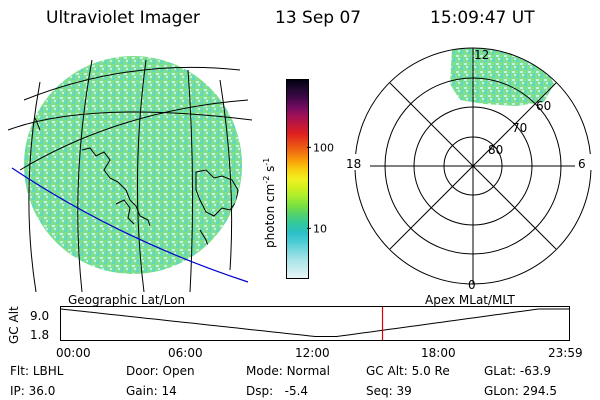  Describe the element at coordinates (40, 316) in the screenshot. I see `ytick-upper: 9.0` at that location.